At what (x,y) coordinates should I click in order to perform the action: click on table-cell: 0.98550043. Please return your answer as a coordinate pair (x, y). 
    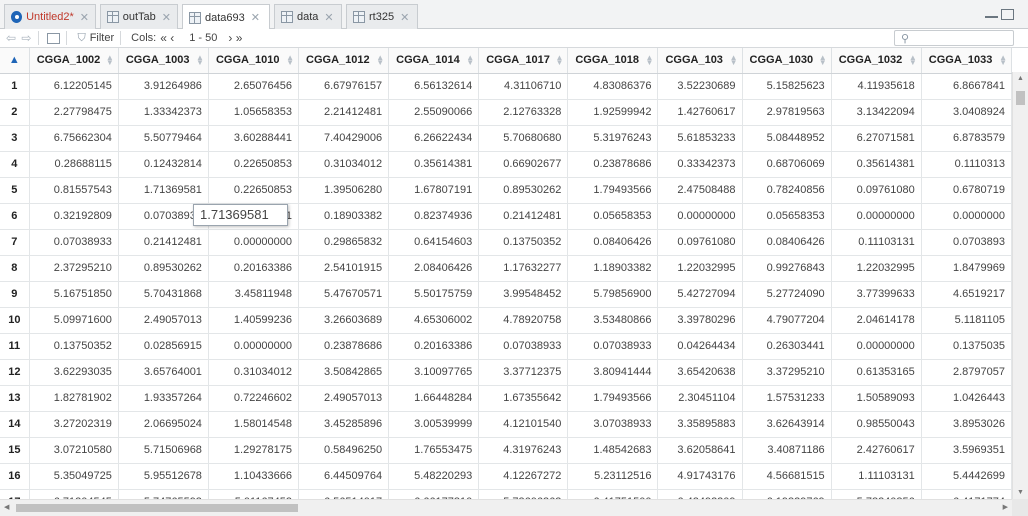
    Looking at the image, I should click on (876, 424).